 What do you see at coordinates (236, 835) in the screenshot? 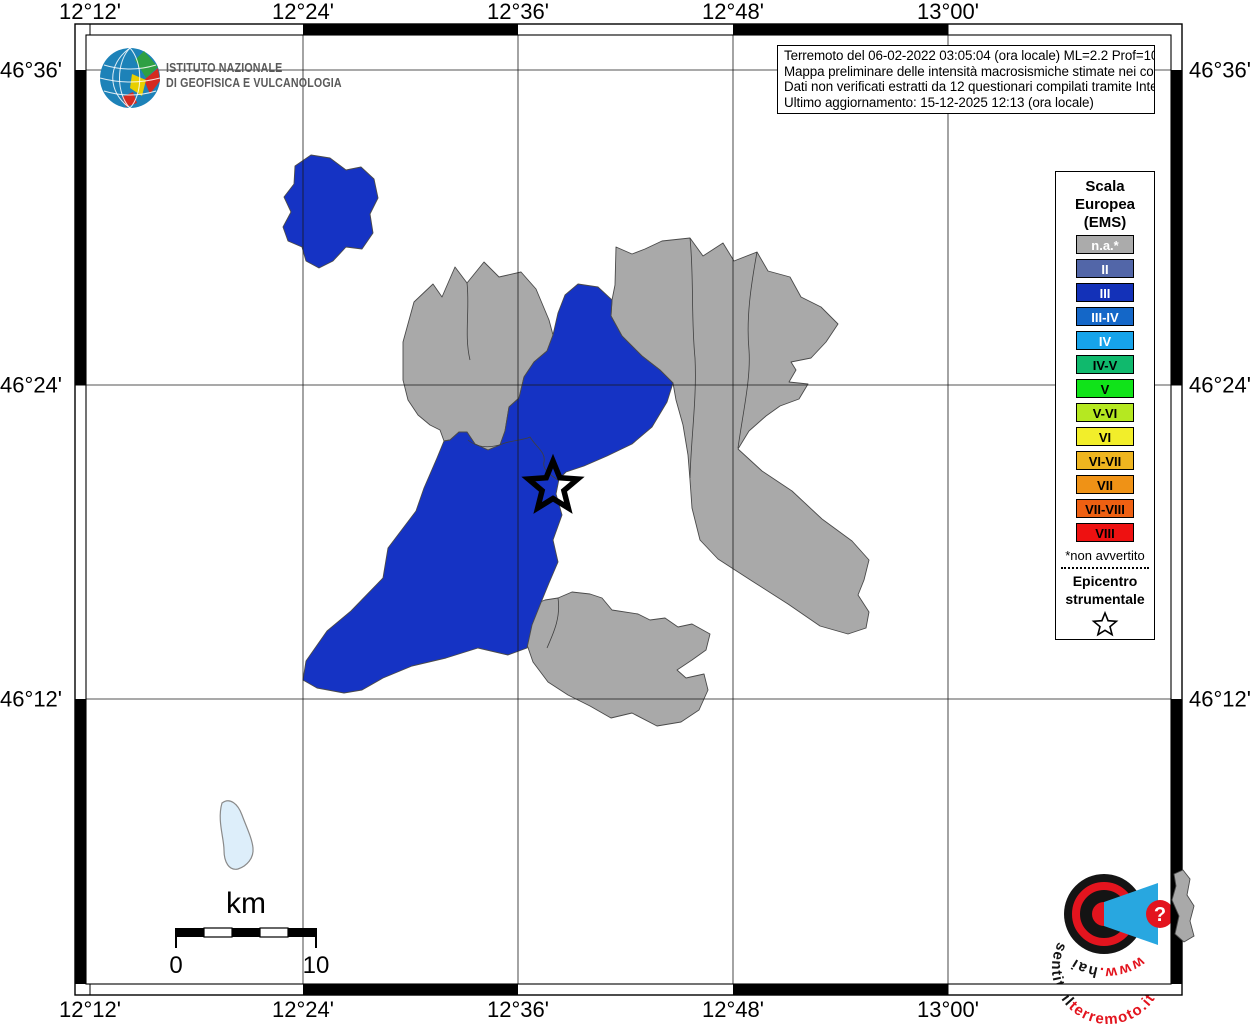
I see `lake` at bounding box center [236, 835].